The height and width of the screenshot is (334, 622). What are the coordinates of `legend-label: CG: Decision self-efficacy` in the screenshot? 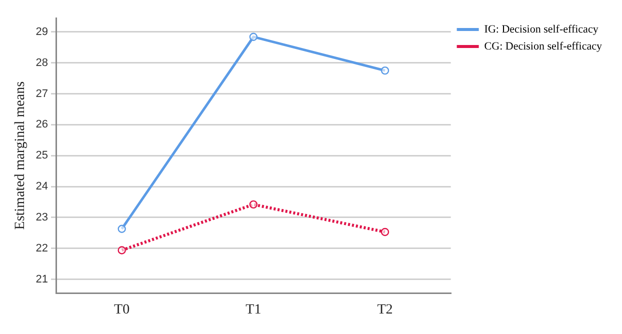 It's located at (543, 46).